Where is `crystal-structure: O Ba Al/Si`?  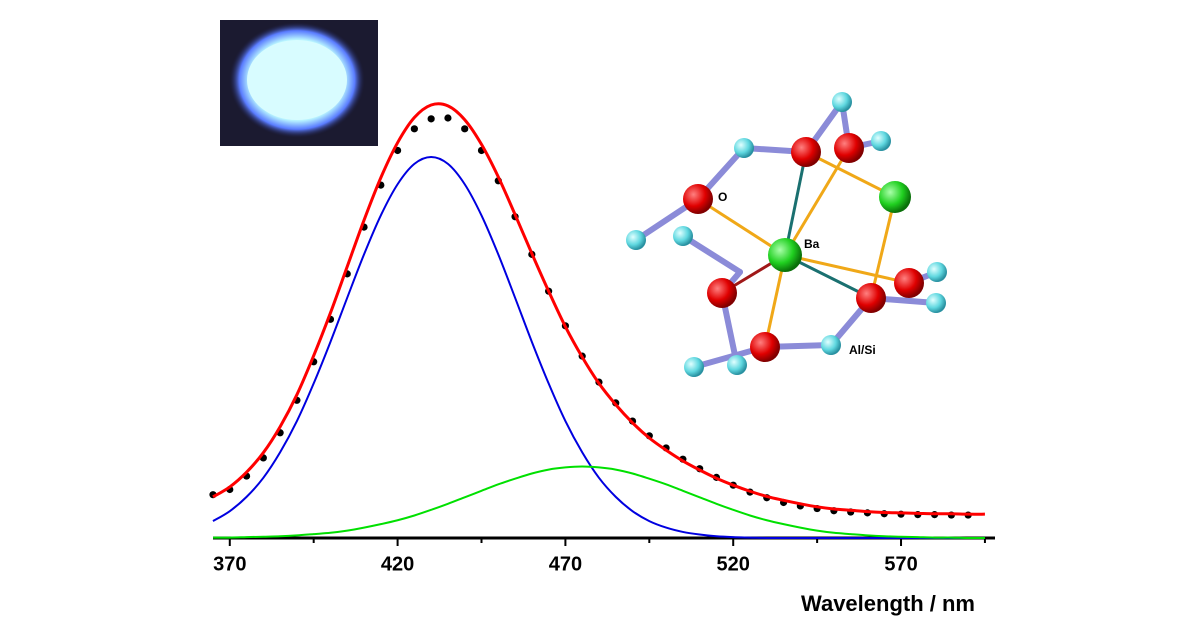
crystal-structure: O Ba Al/Si is located at coordinates (786, 234).